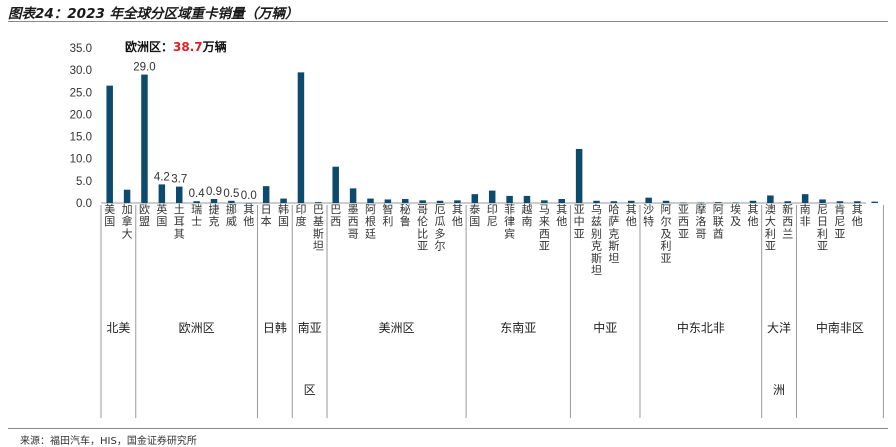 The width and height of the screenshot is (896, 447). I want to click on category-label: 印度, so click(300, 215).